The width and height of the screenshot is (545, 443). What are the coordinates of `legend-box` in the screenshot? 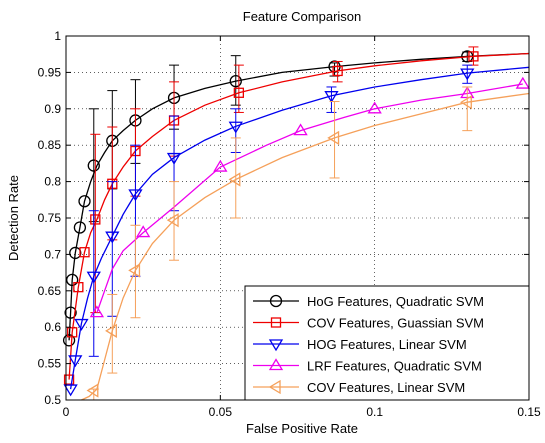 It's located at (387, 343).